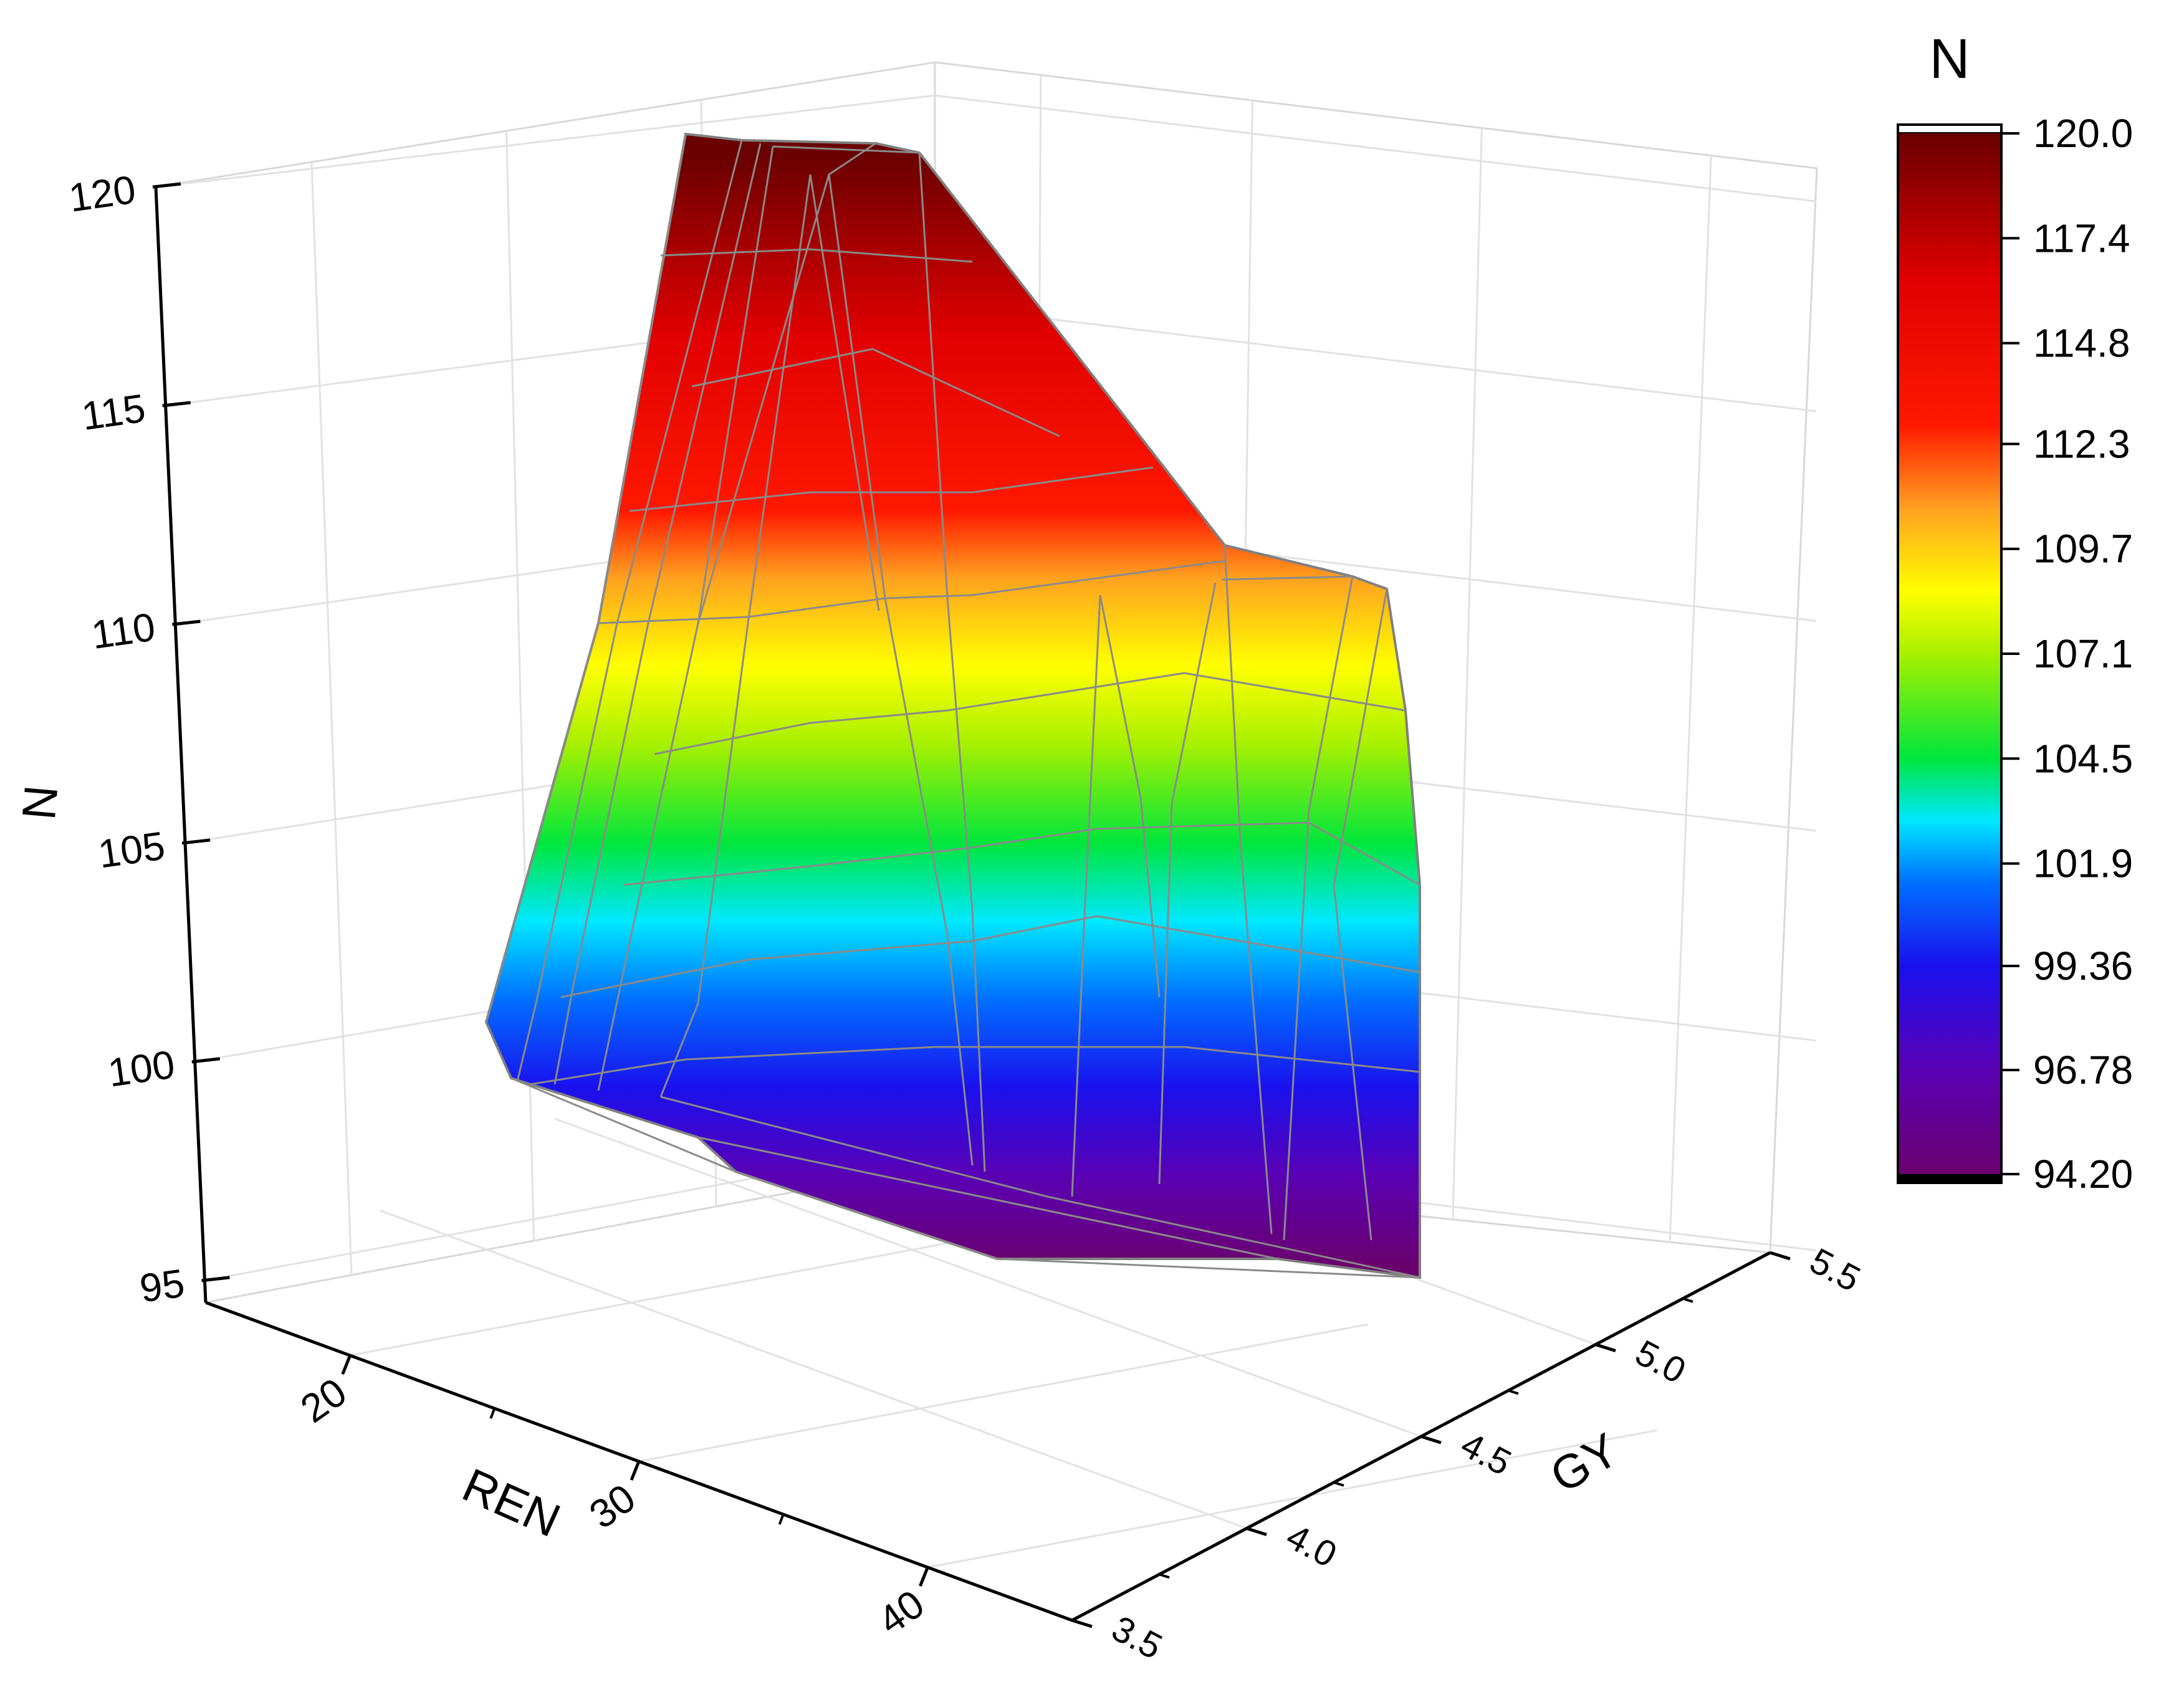 The height and width of the screenshot is (1687, 2184). Describe the element at coordinates (163, 1285) in the screenshot. I see `z-tick-label: 95` at that location.